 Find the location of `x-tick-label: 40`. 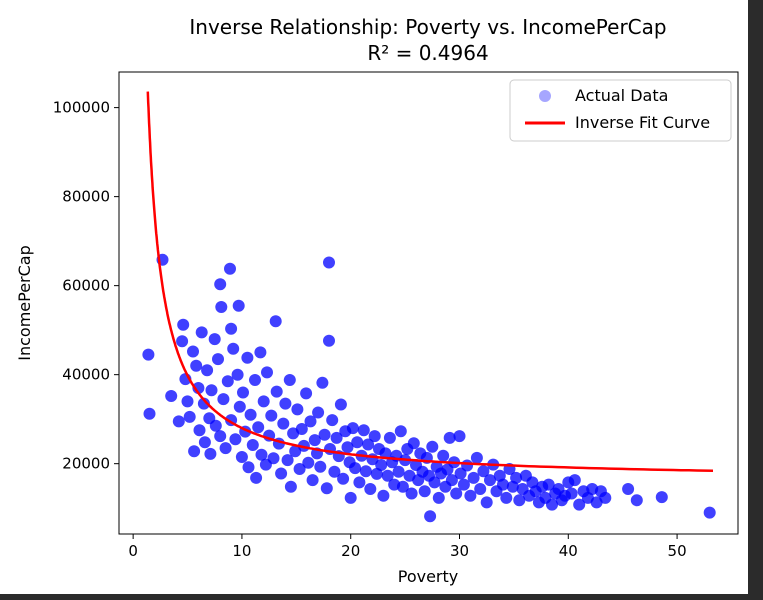

x-tick-label: 40 is located at coordinates (568, 551).